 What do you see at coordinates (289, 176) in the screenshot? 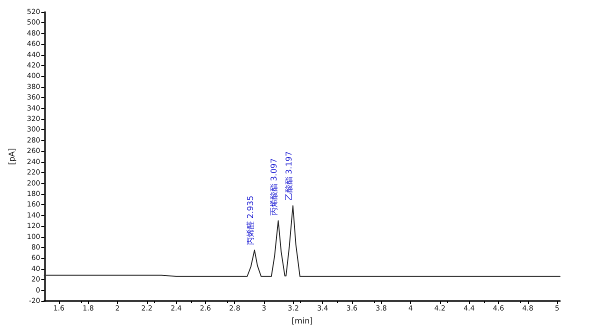
I see `annotation: 乙酸酯 3.197` at bounding box center [289, 176].